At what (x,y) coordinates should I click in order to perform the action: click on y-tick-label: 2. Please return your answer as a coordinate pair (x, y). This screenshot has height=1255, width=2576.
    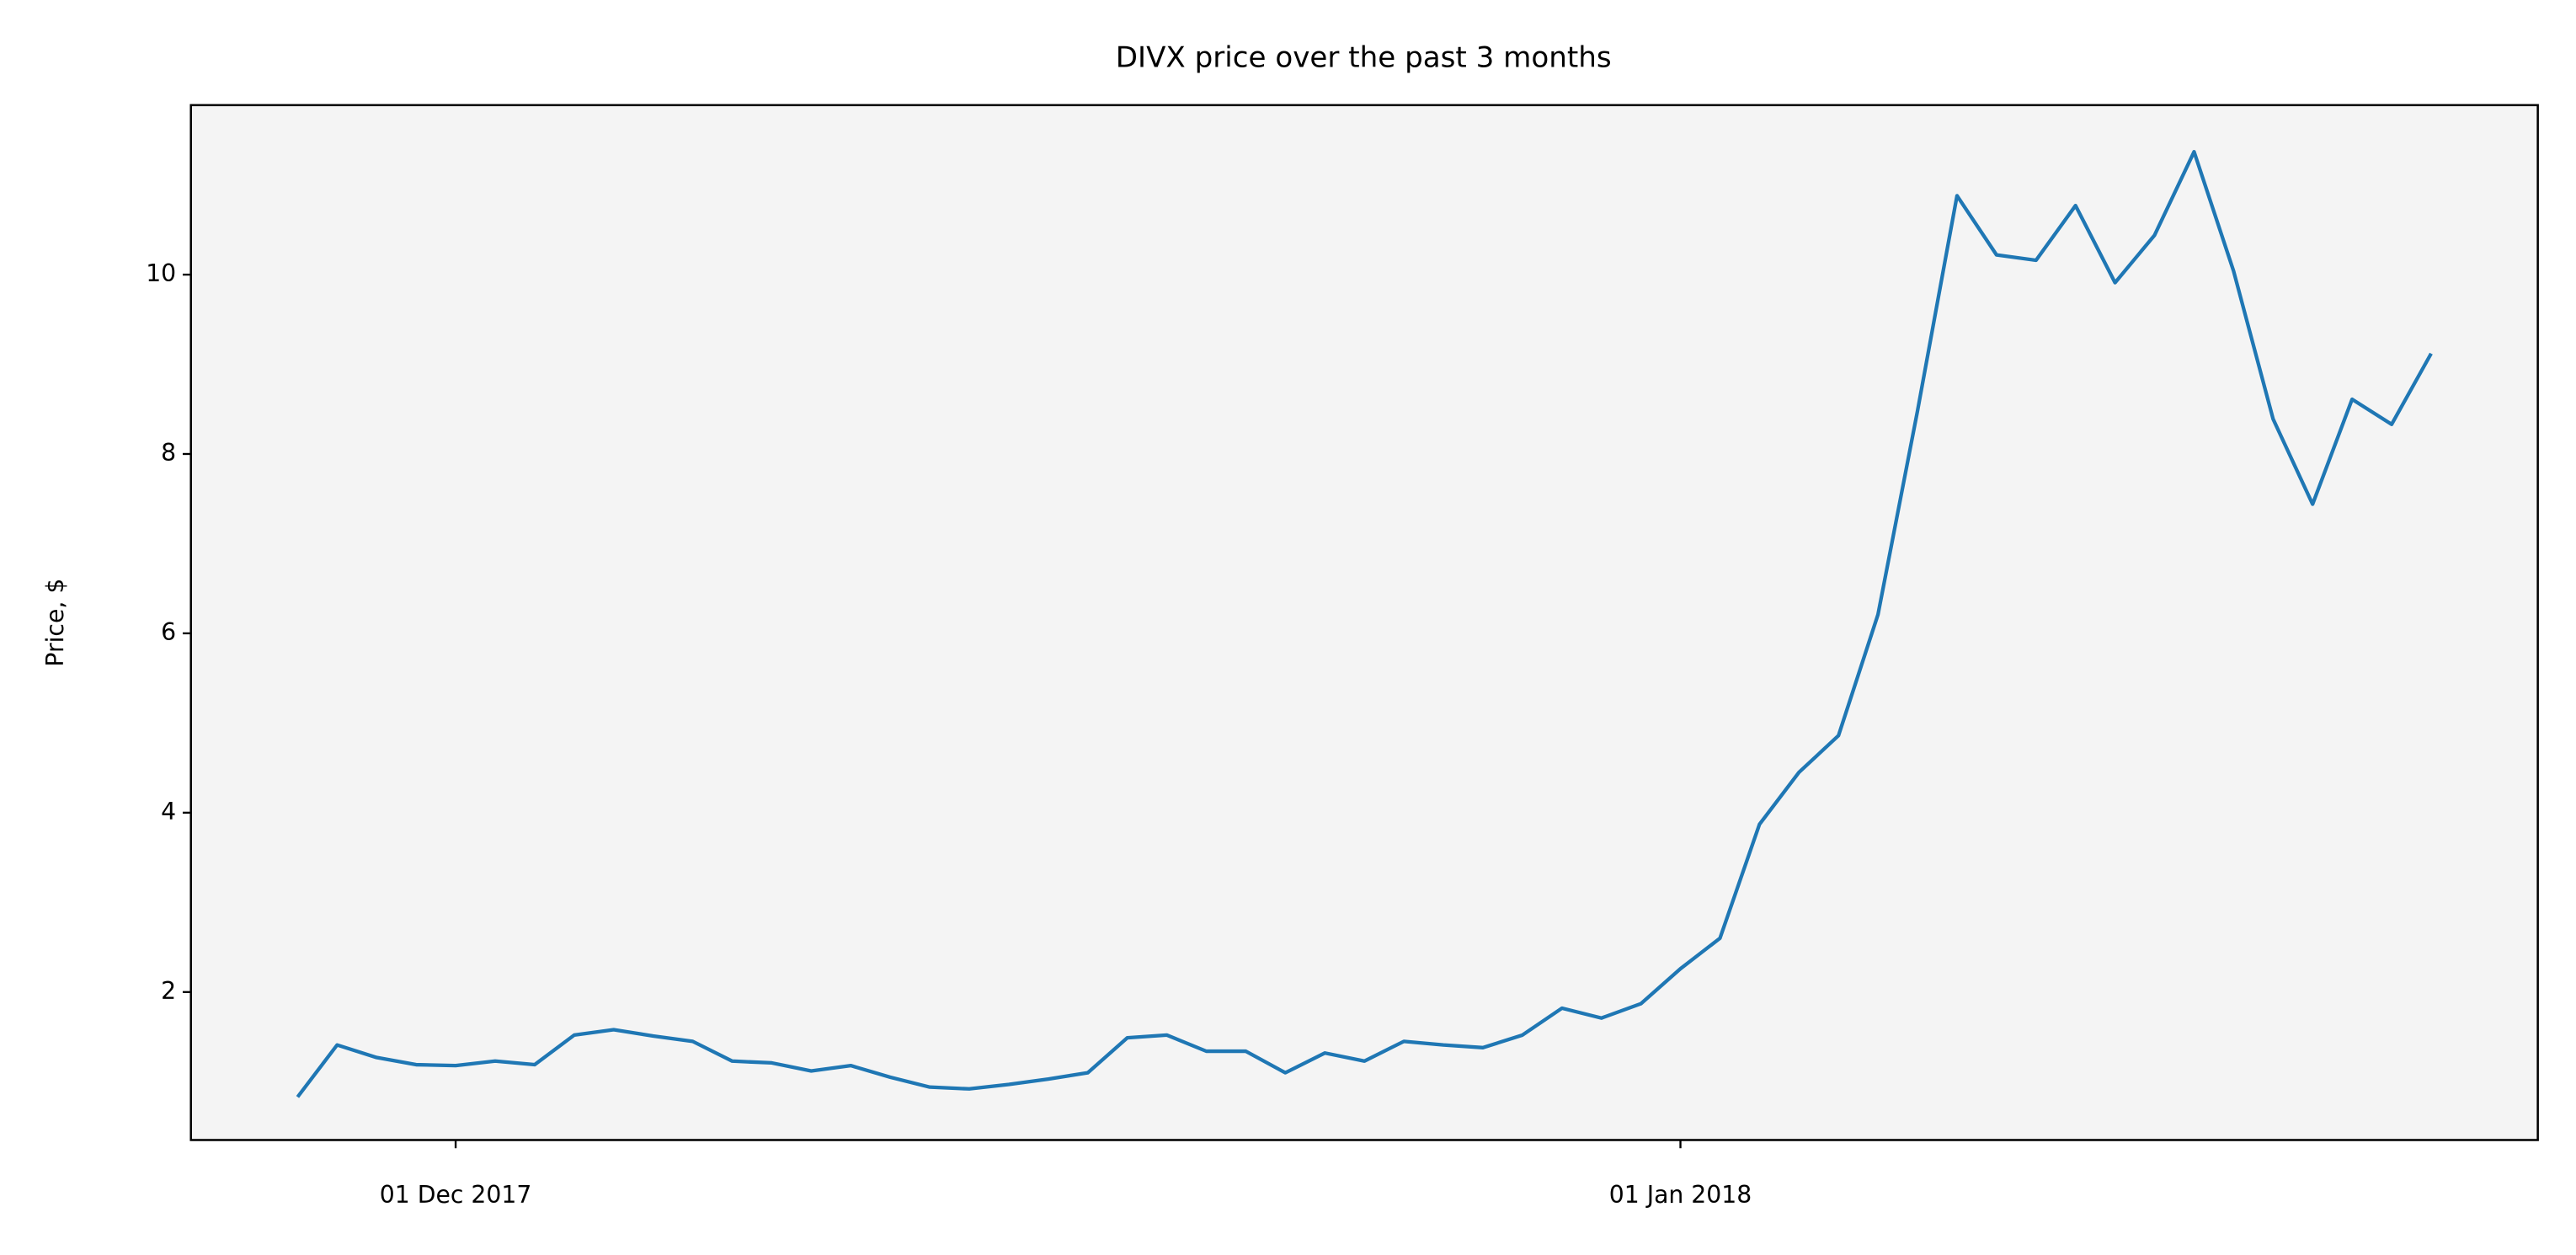
    Looking at the image, I should click on (168, 991).